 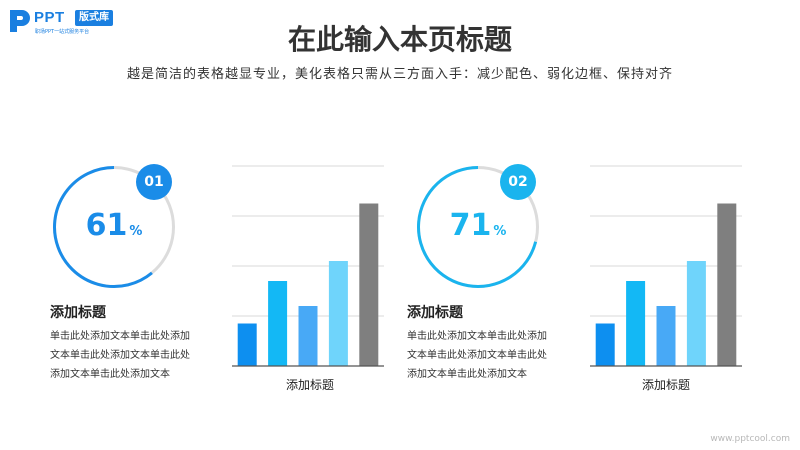 I want to click on page-title: 在此输入本页标题, so click(x=399, y=39).